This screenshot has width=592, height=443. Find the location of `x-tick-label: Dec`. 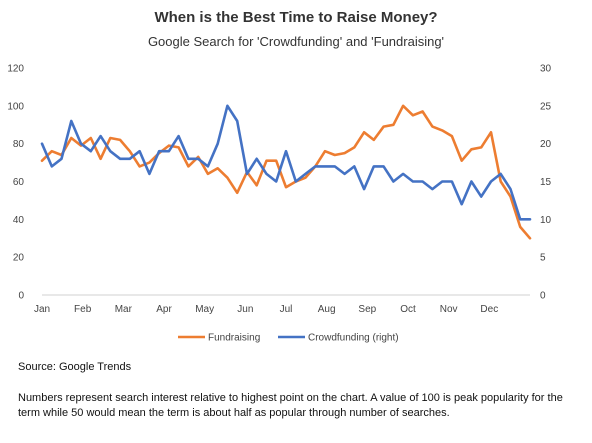

x-tick-label: Dec is located at coordinates (489, 309).